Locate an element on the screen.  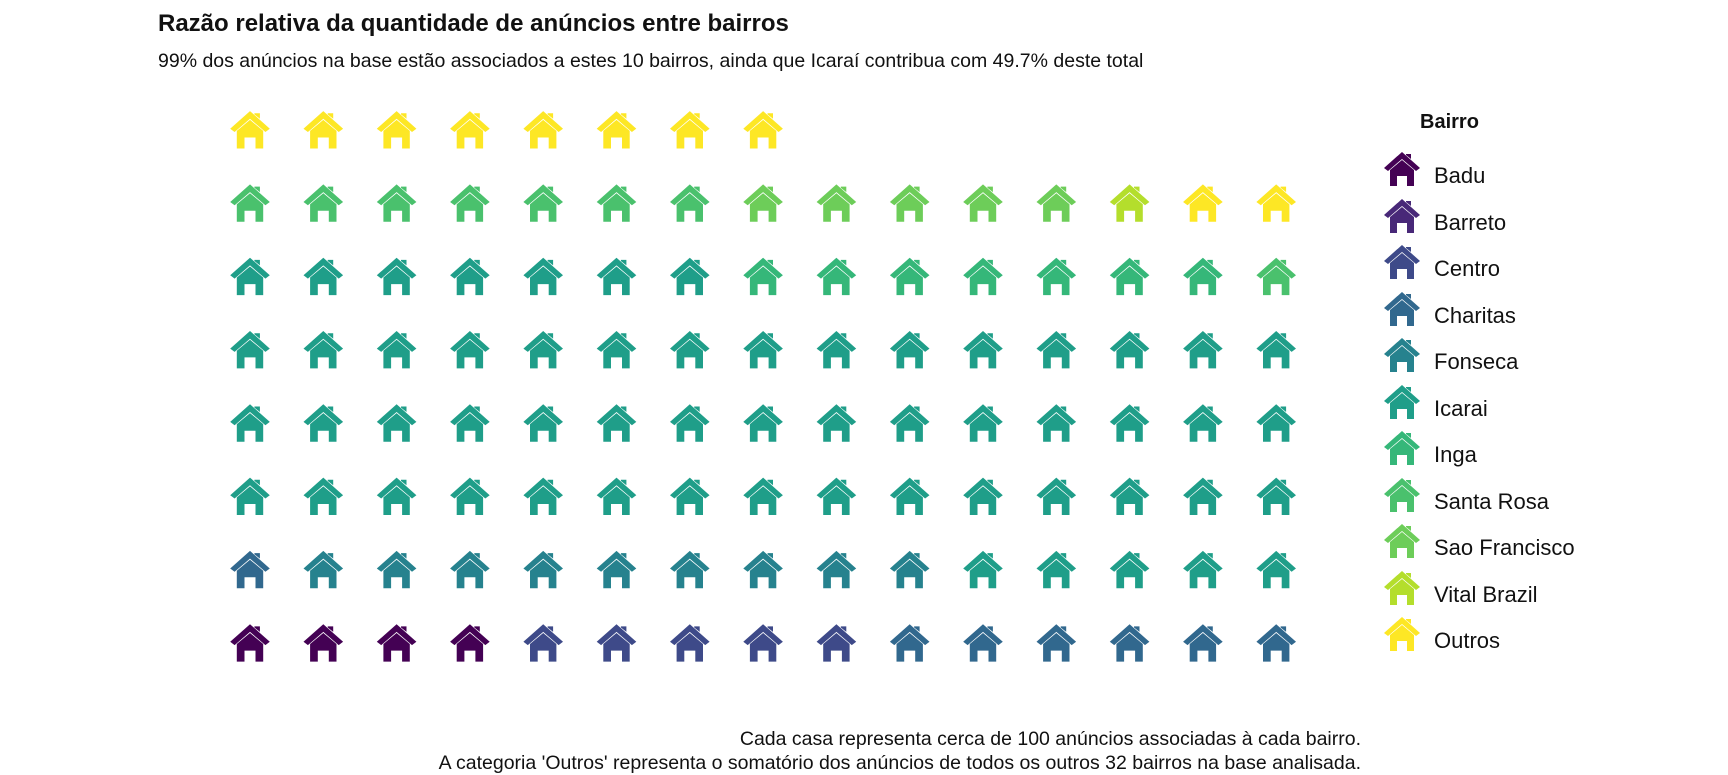
legend-item-icarai: Icarai is located at coordinates (1532, 403).